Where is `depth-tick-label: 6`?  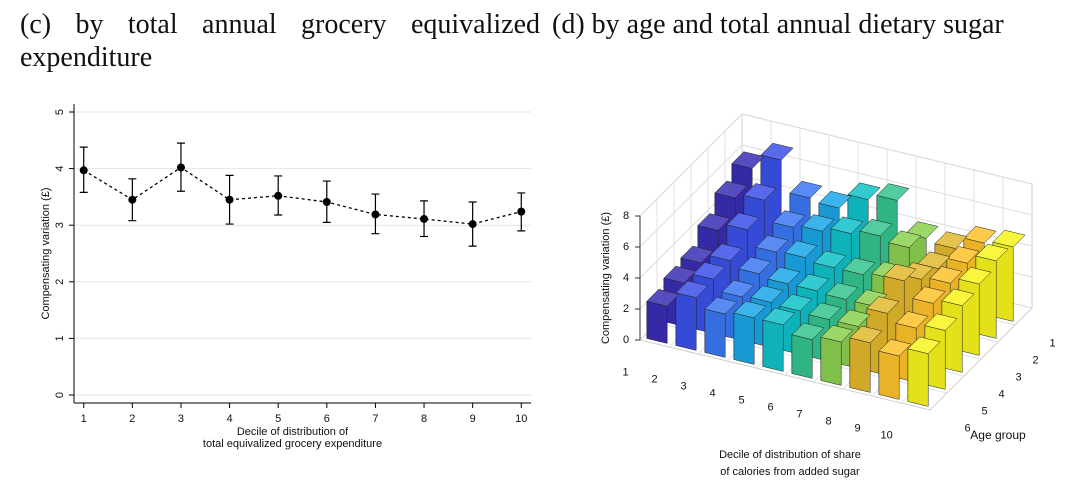 depth-tick-label: 6 is located at coordinates (967, 428).